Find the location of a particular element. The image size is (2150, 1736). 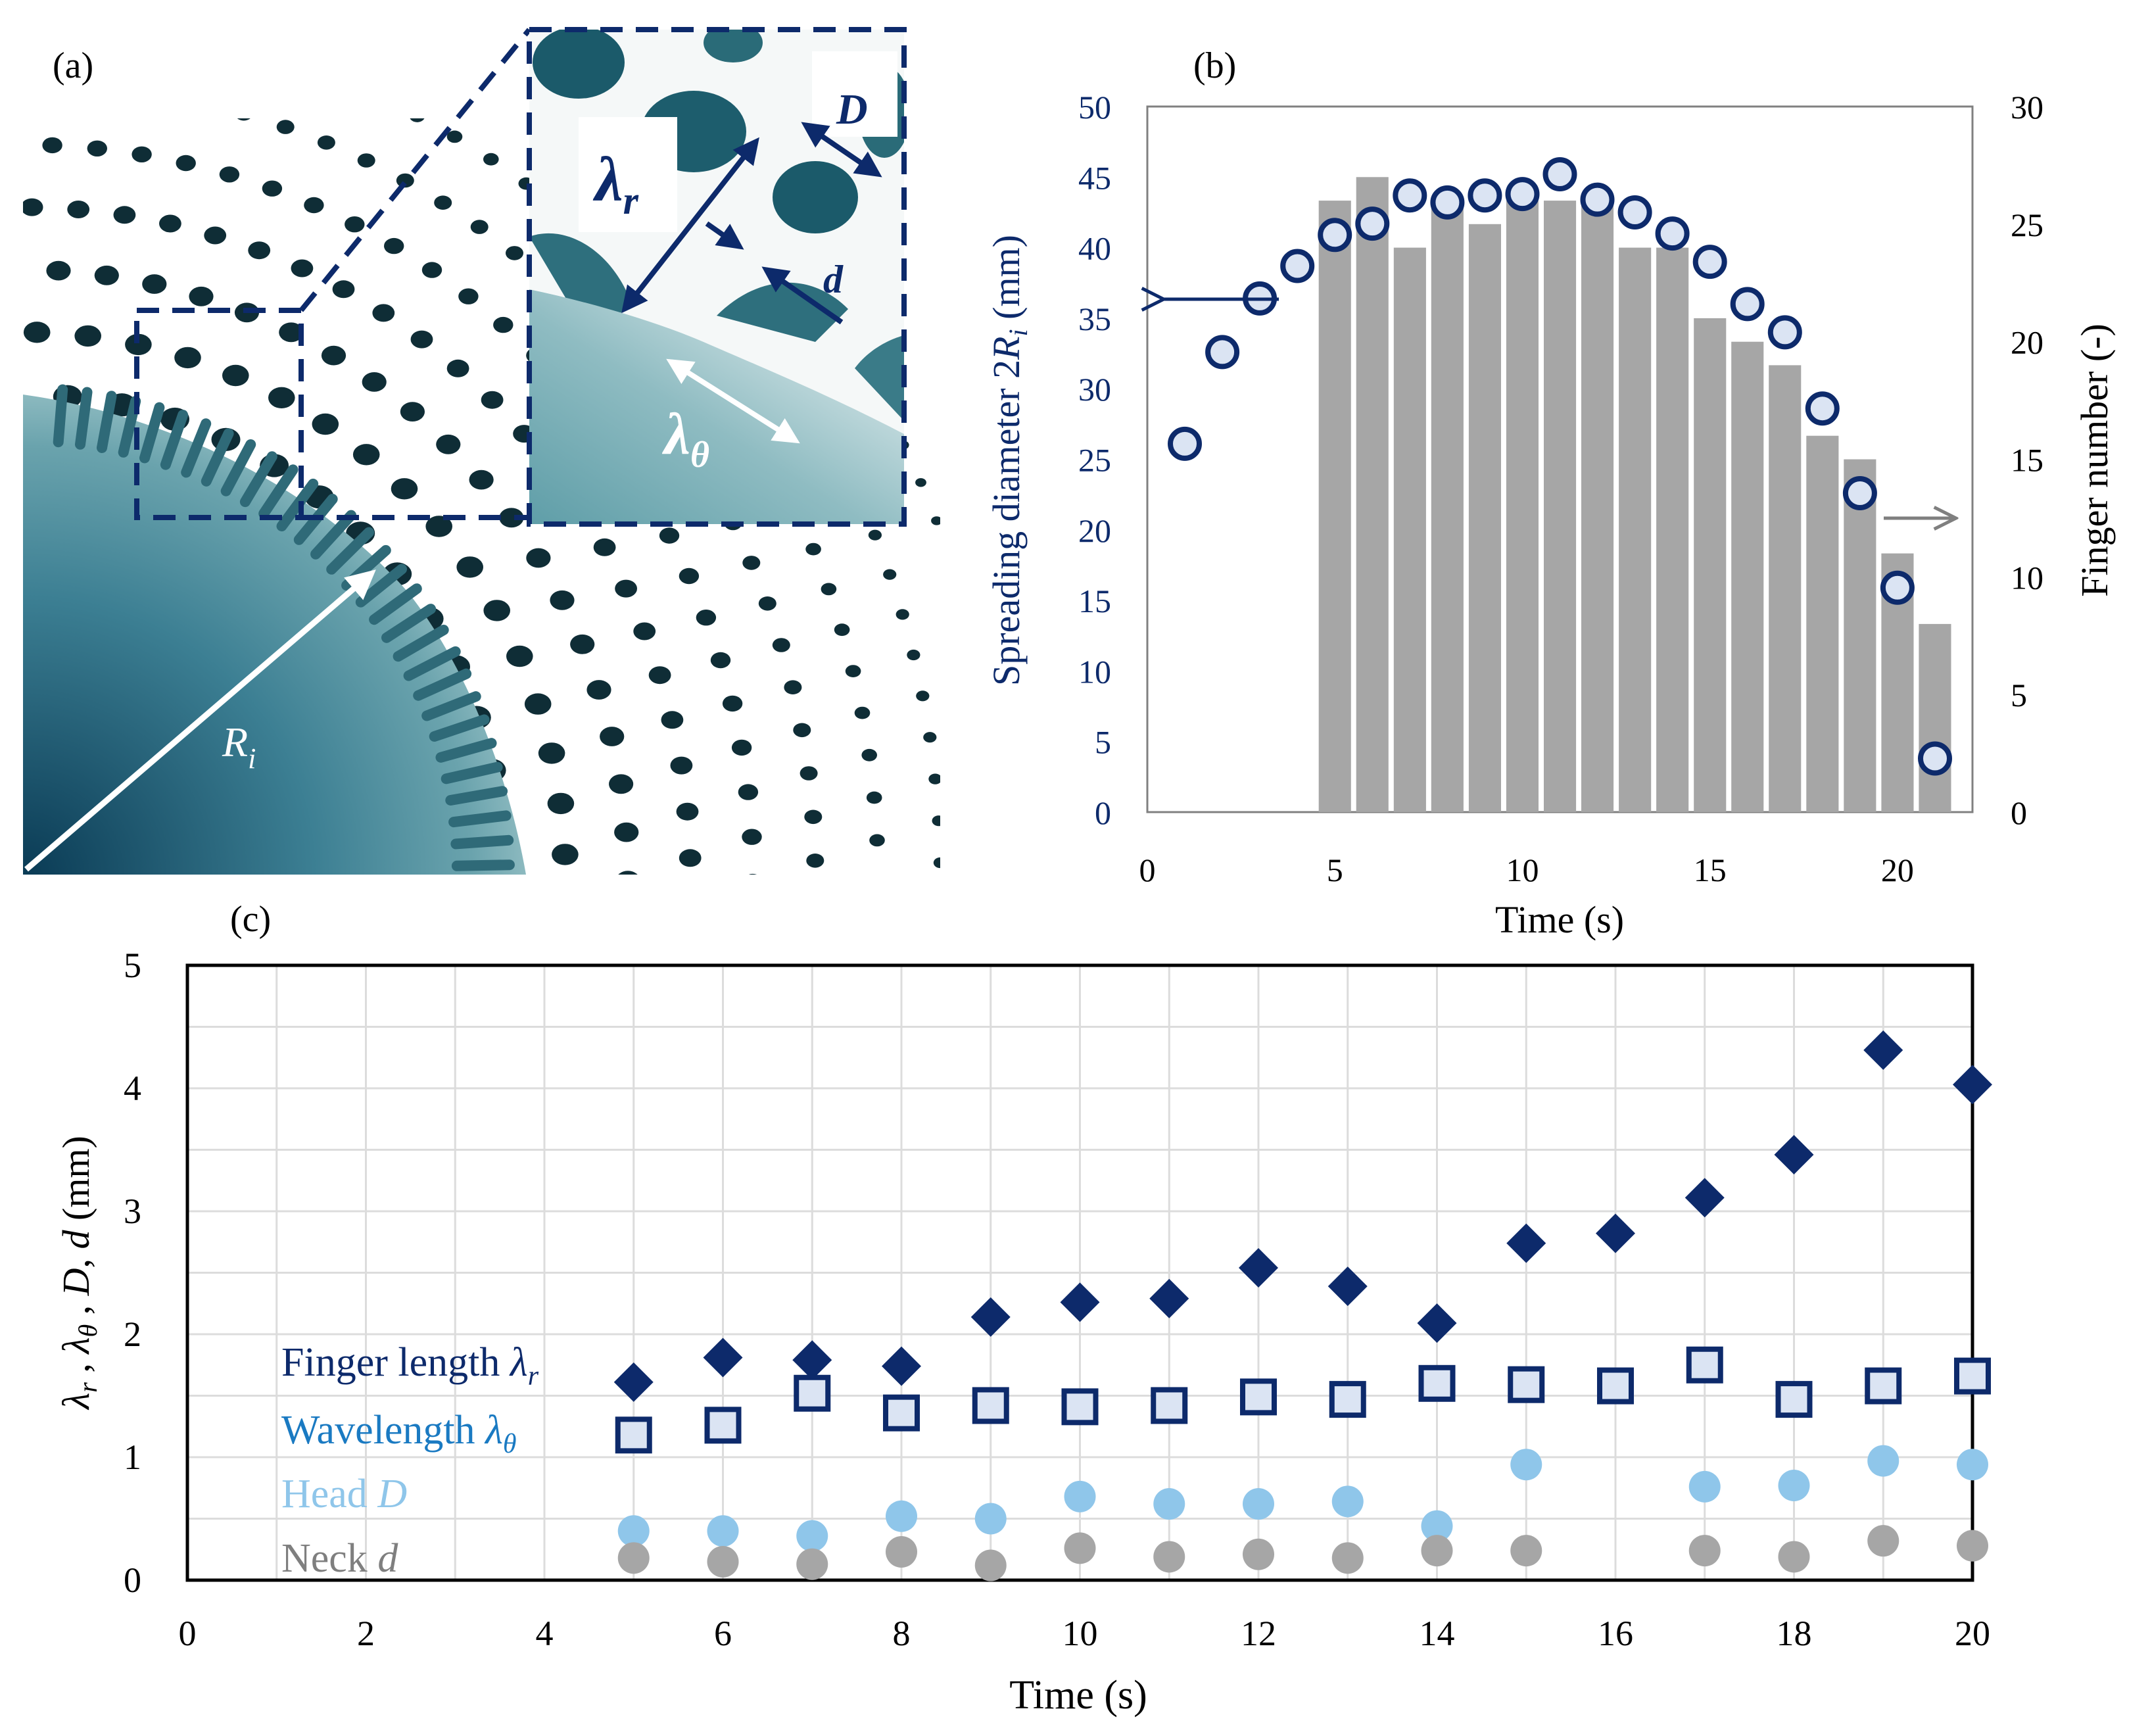

panel-c-label: (c) is located at coordinates (251, 920).